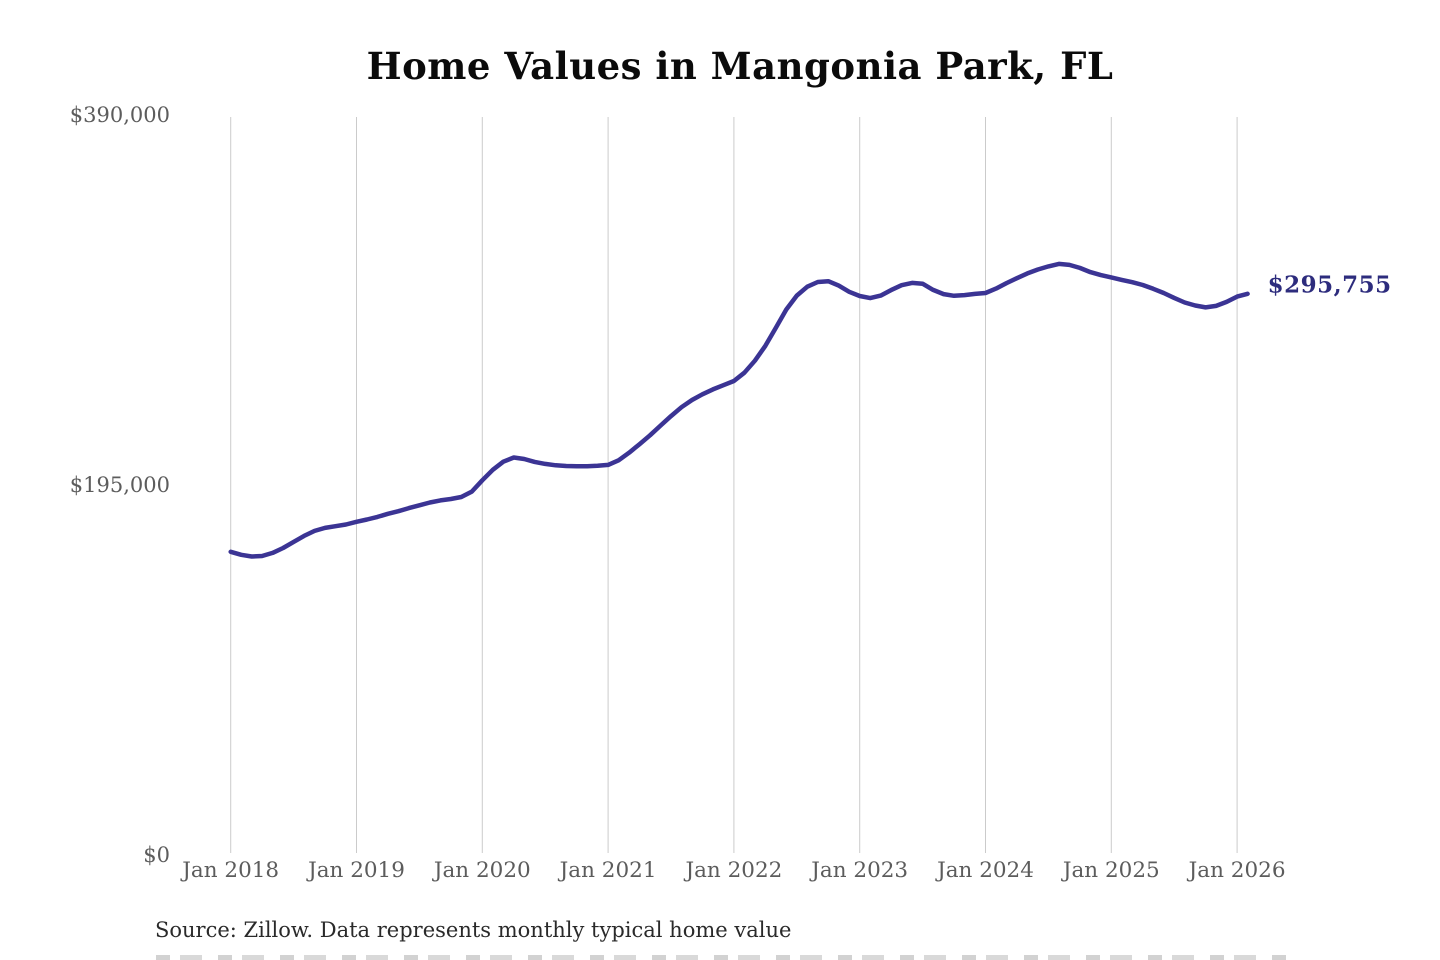 Image resolution: width=1440 pixels, height=960 pixels. I want to click on x-axis-label: Jan 2019, so click(356, 870).